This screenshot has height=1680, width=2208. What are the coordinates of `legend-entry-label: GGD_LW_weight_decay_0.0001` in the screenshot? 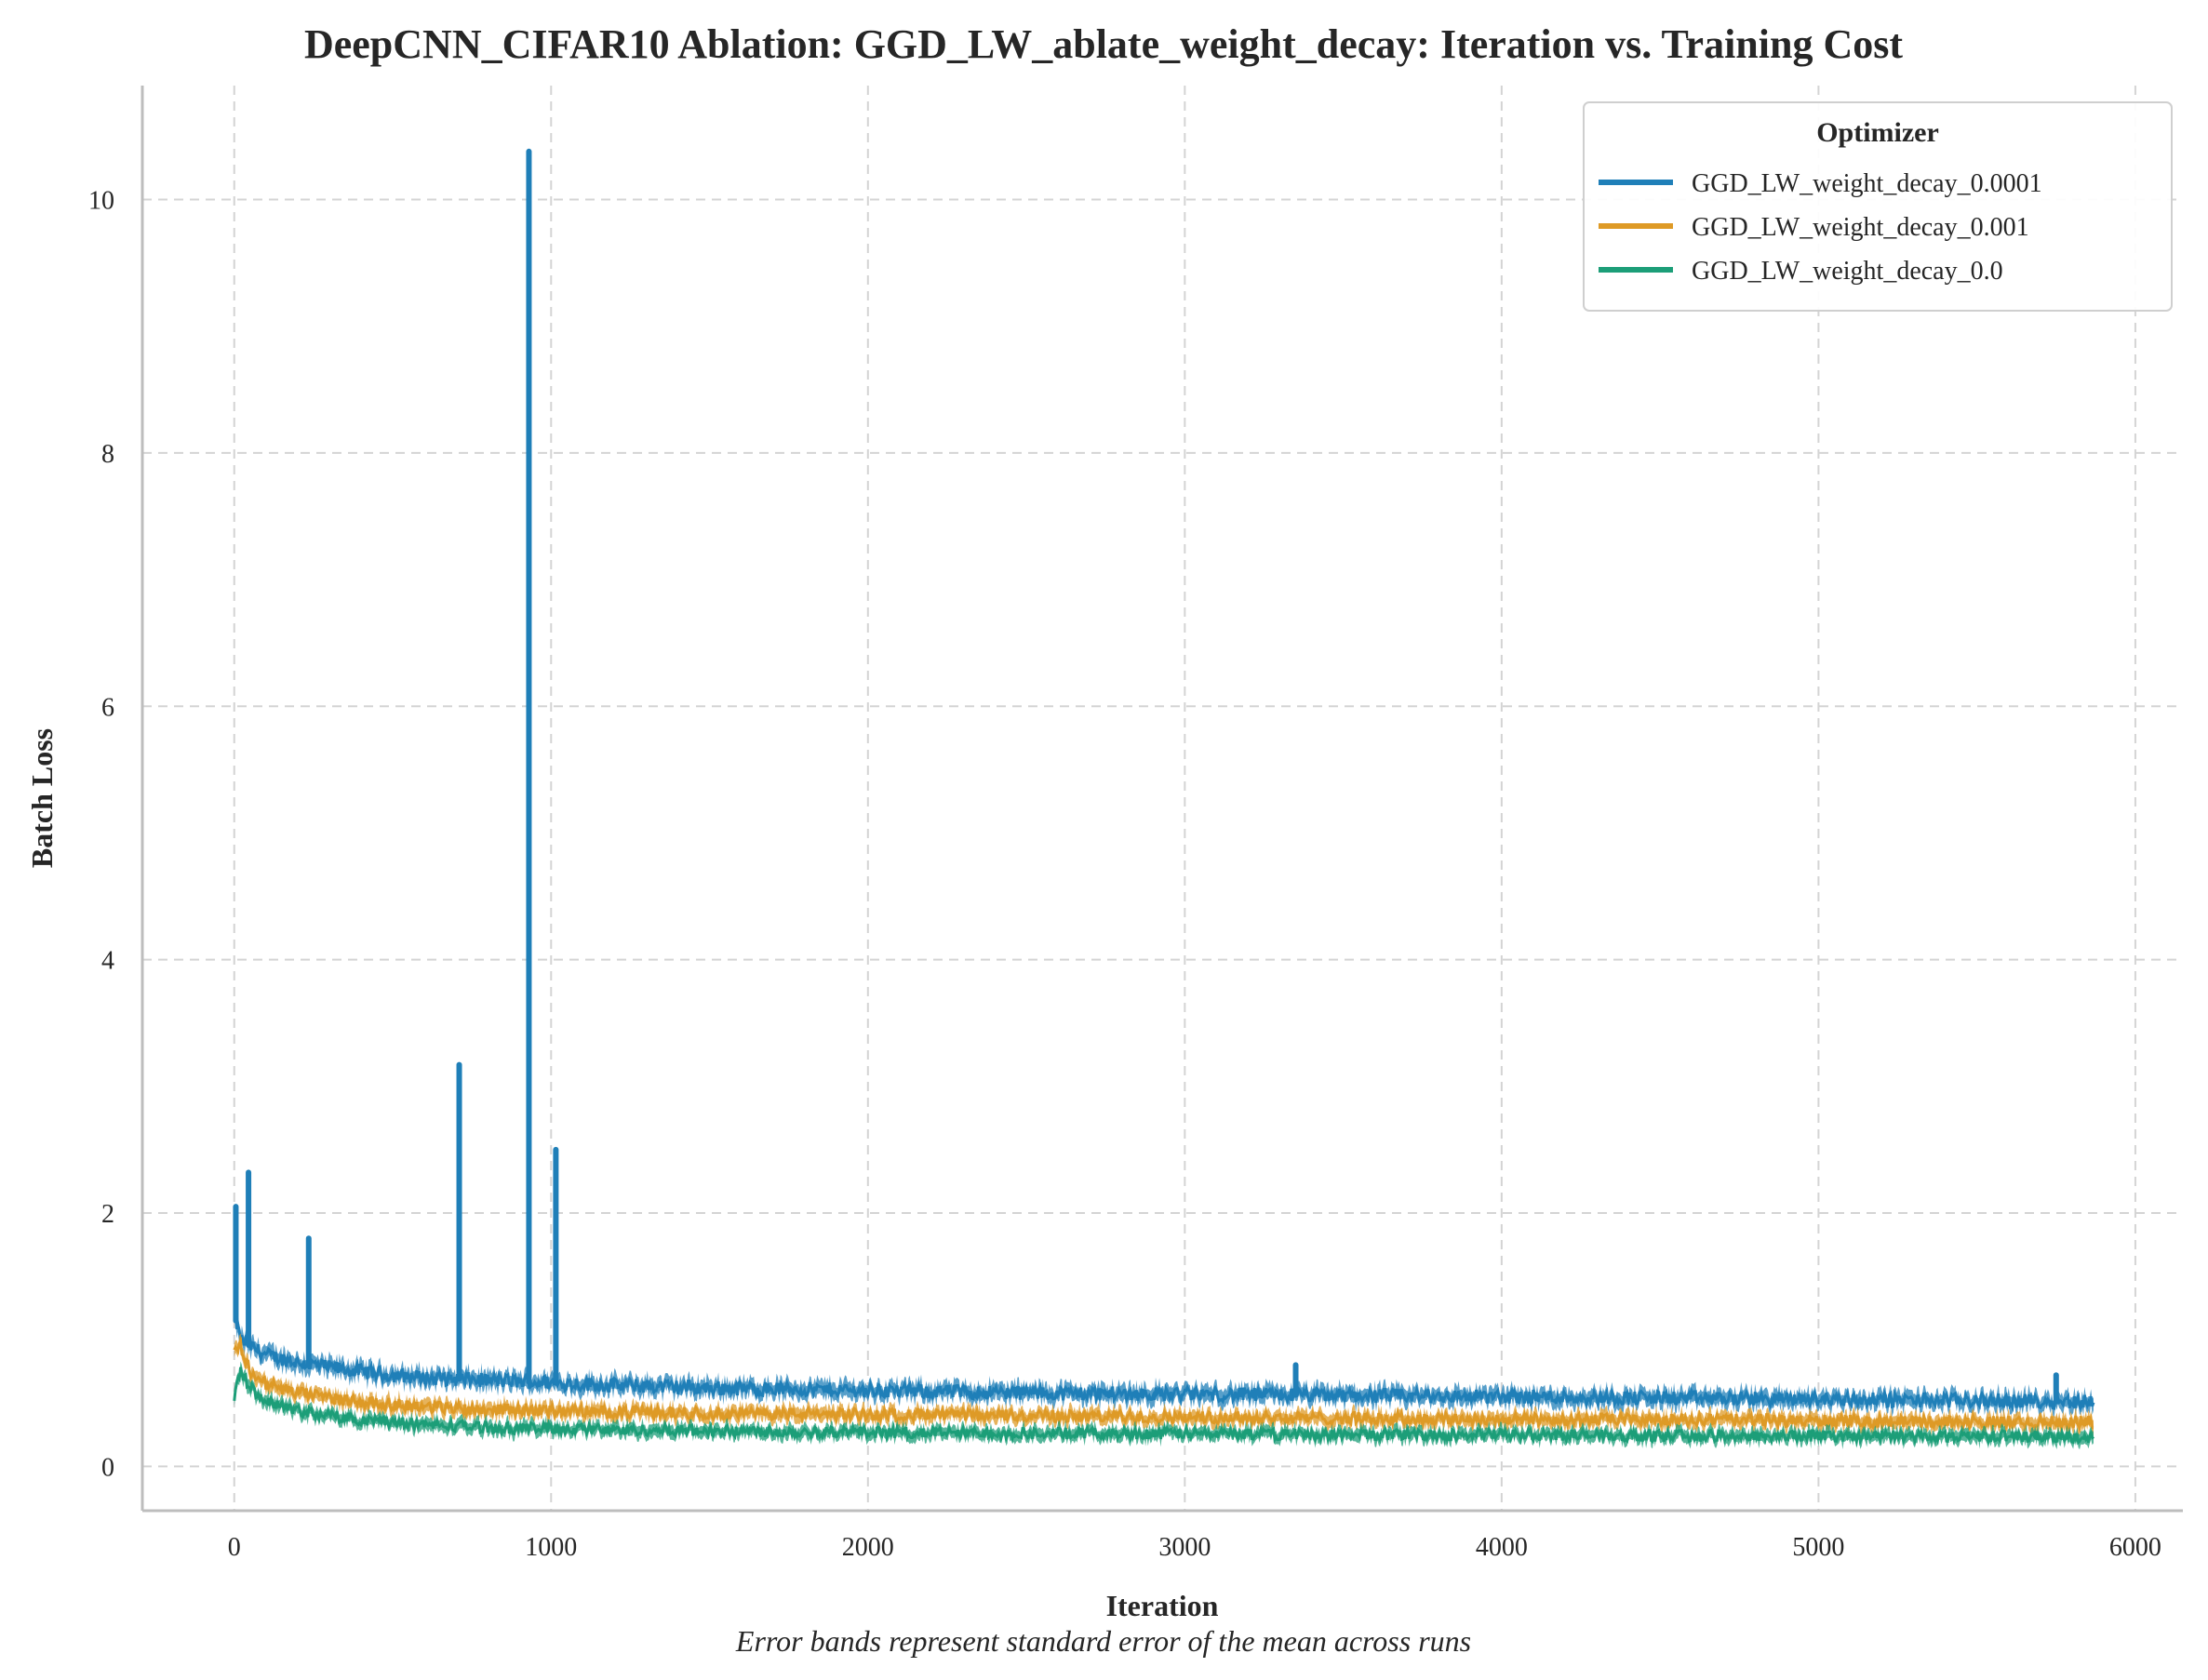 It's located at (1867, 183).